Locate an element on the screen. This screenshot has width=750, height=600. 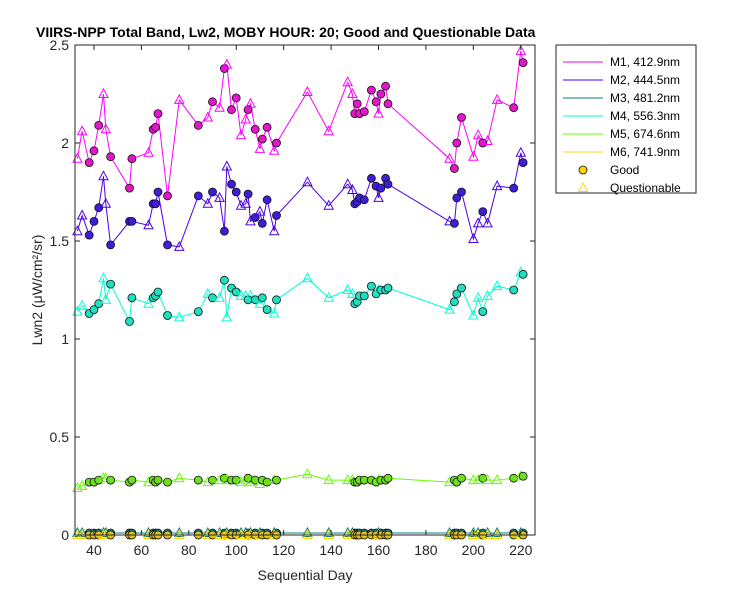
x-tick-label: 160 is located at coordinates (379, 550).